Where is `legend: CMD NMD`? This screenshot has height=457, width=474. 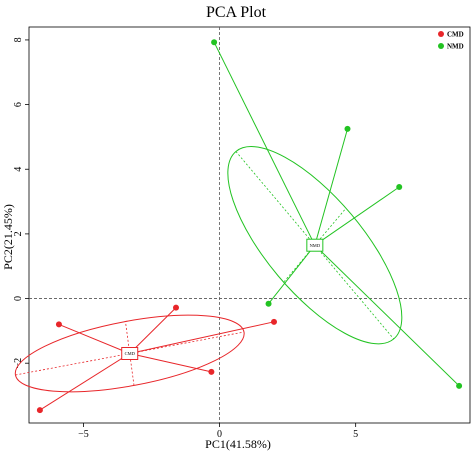
legend: CMD NMD is located at coordinates (451, 41).